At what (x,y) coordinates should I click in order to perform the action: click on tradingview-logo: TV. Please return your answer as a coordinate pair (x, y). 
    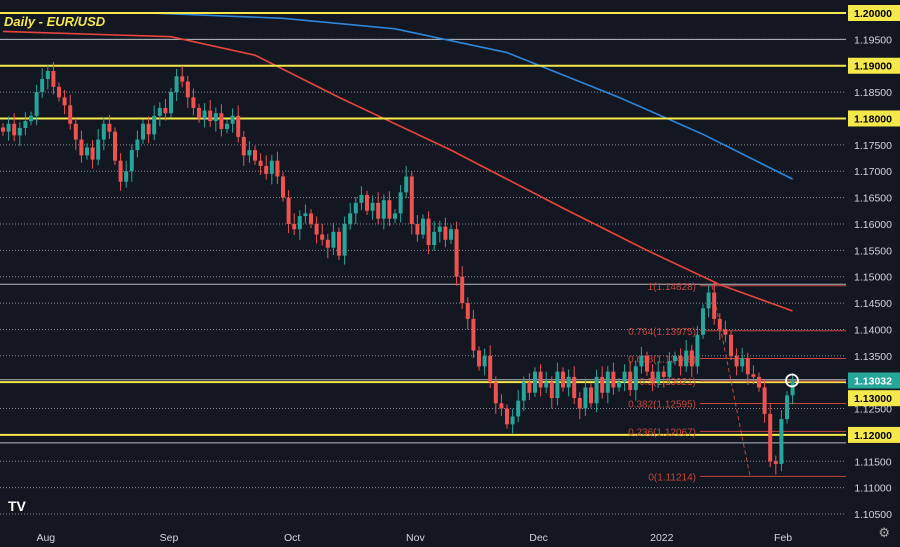
    Looking at the image, I should click on (17, 506).